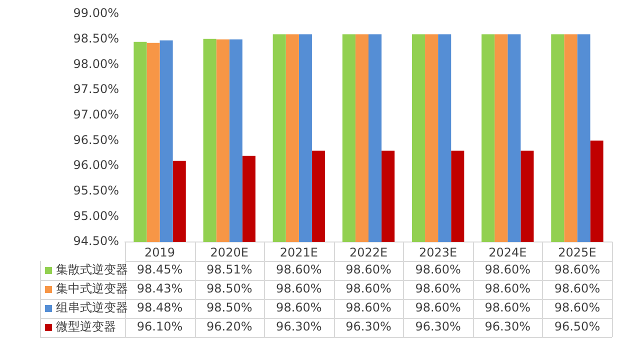  What do you see at coordinates (96, 114) in the screenshot?
I see `y-tick-label: 97.00%` at bounding box center [96, 114].